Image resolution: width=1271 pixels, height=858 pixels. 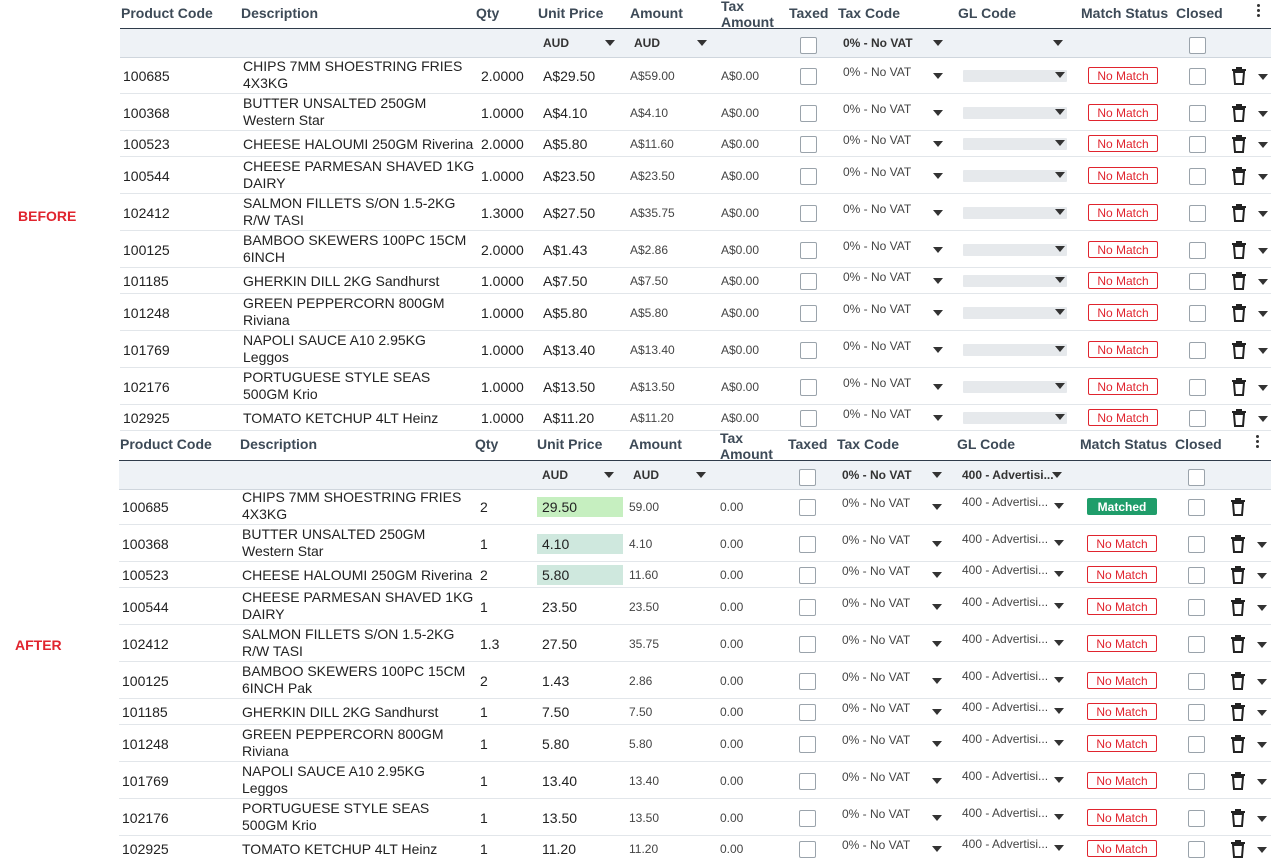 I want to click on unit-price-currency-dropdown-icon, so click(x=609, y=475).